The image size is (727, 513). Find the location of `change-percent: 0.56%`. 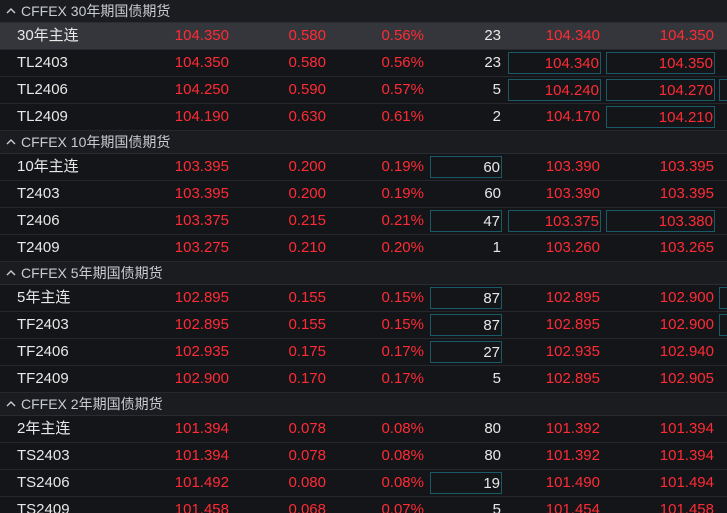

change-percent: 0.56% is located at coordinates (402, 62).